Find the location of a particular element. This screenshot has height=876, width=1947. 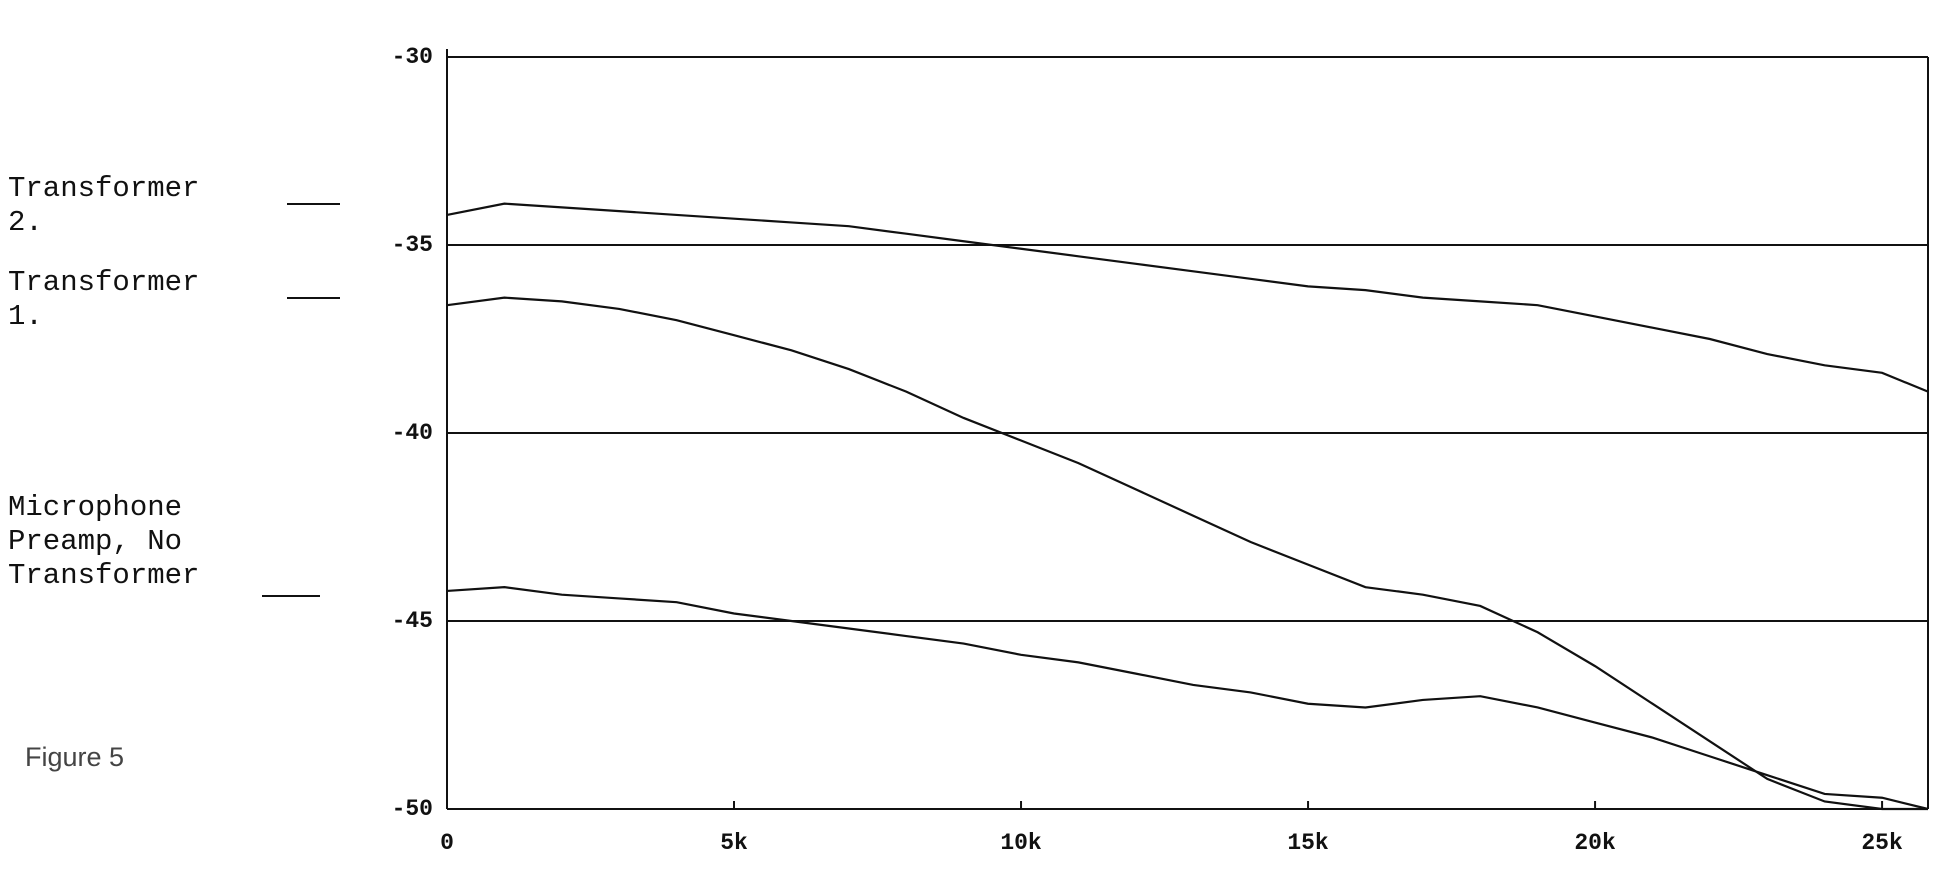

caption: Figure 5 is located at coordinates (75, 757).